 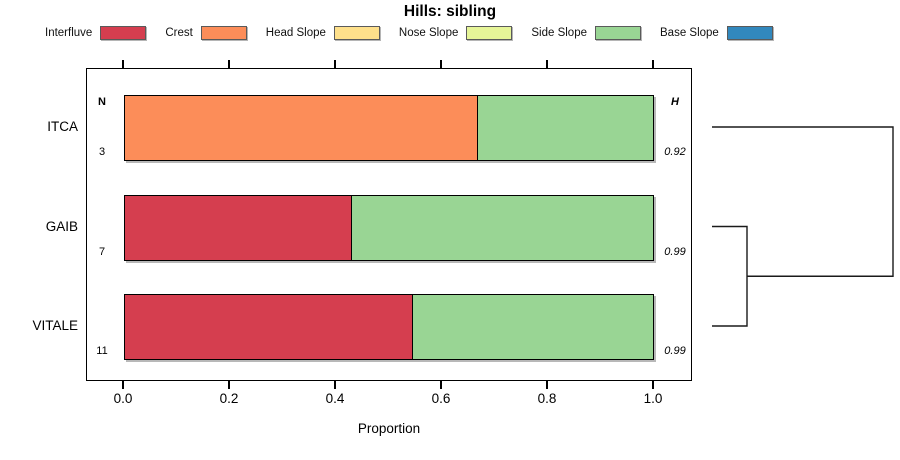 What do you see at coordinates (675, 251) in the screenshot?
I see `h-value-gaib: 0.99` at bounding box center [675, 251].